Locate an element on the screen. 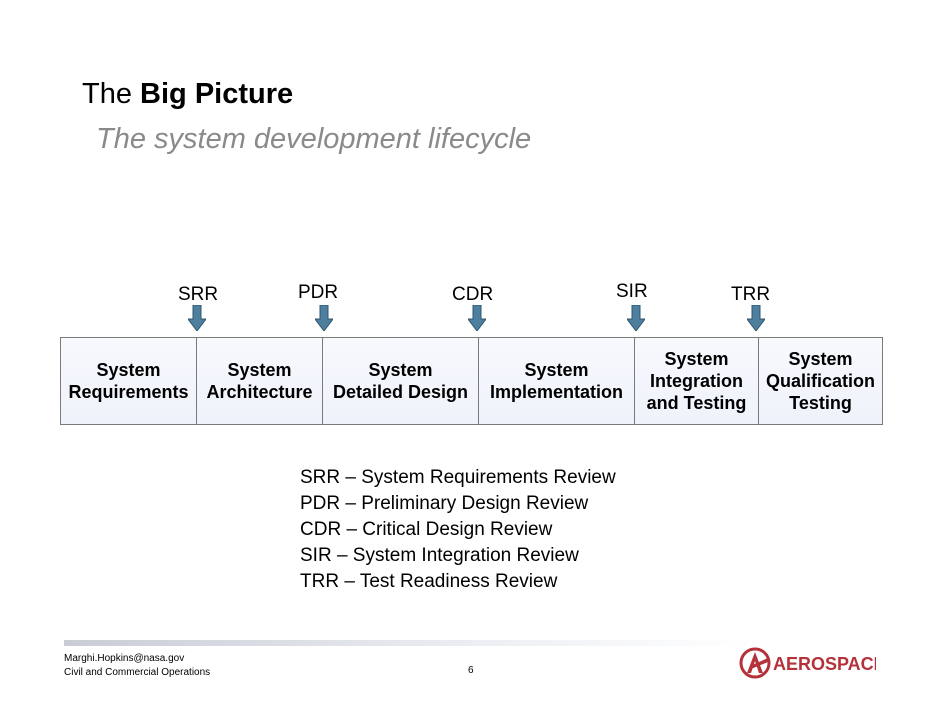 The image size is (942, 728). page-subtitle: The system development lifecycle is located at coordinates (314, 139).